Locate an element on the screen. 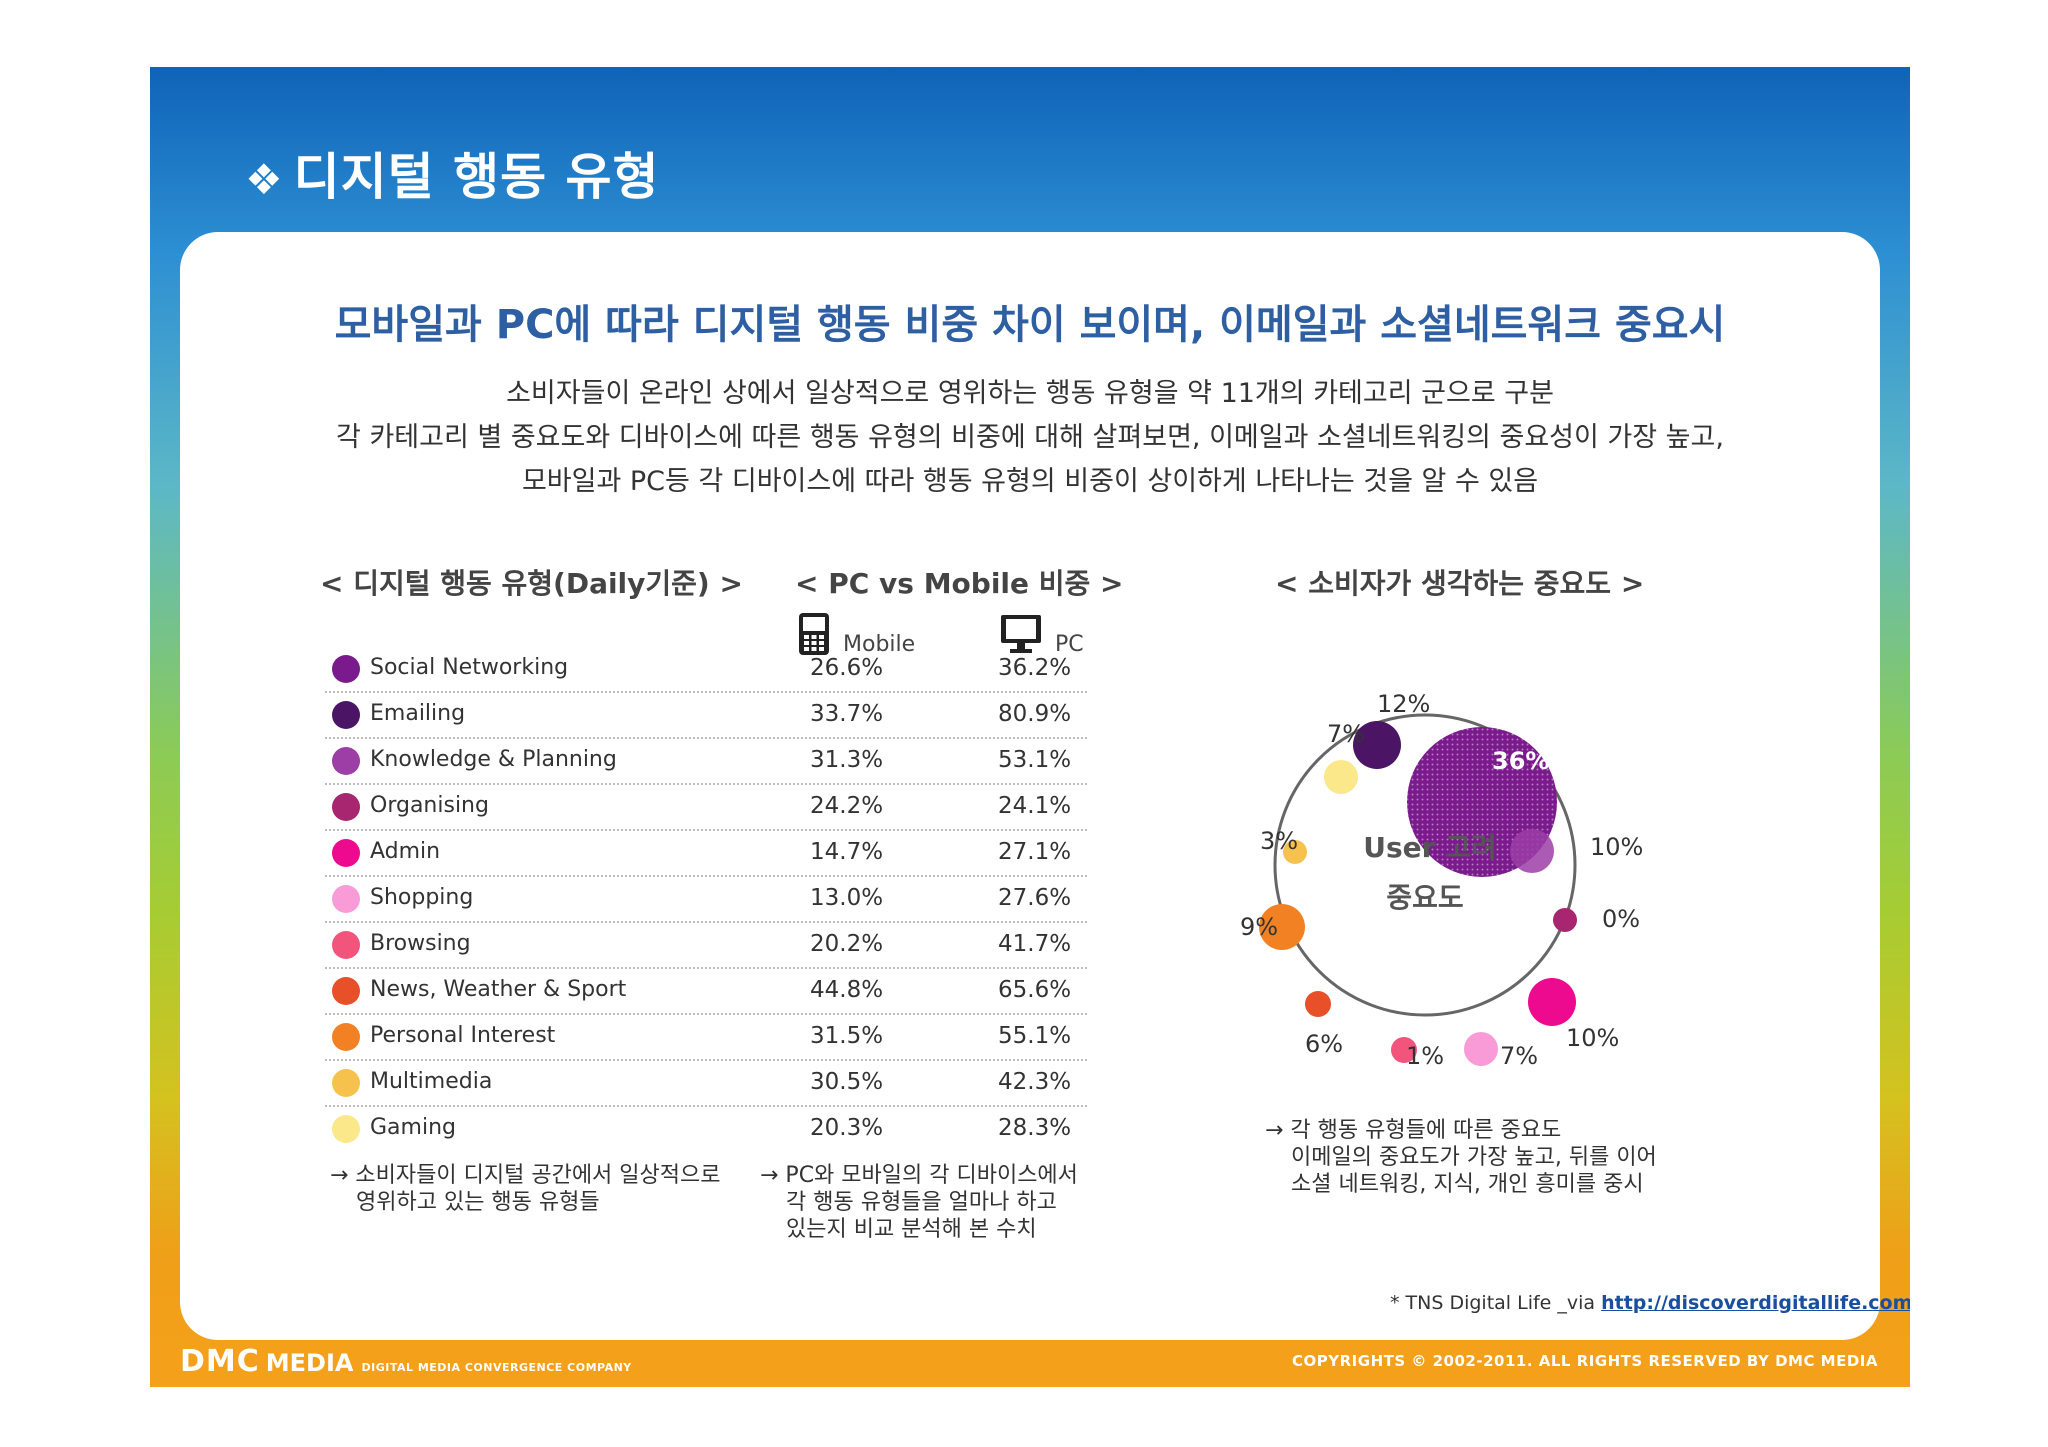  mobile-value: 24.2% is located at coordinates (847, 806).